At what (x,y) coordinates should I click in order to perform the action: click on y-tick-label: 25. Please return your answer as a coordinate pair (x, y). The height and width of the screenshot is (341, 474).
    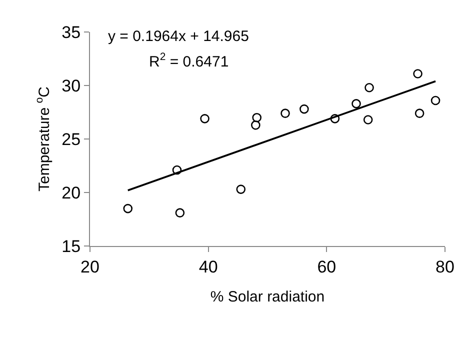
    Looking at the image, I should click on (71, 139).